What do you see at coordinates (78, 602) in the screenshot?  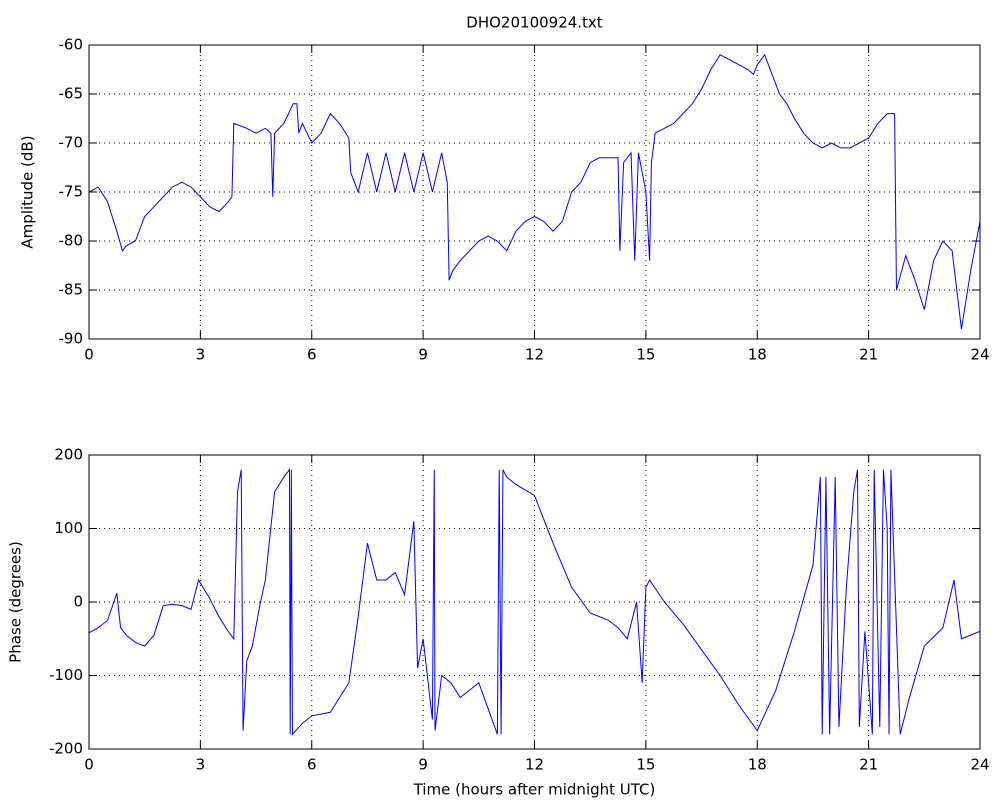 I see `y-tick-label: 0` at bounding box center [78, 602].